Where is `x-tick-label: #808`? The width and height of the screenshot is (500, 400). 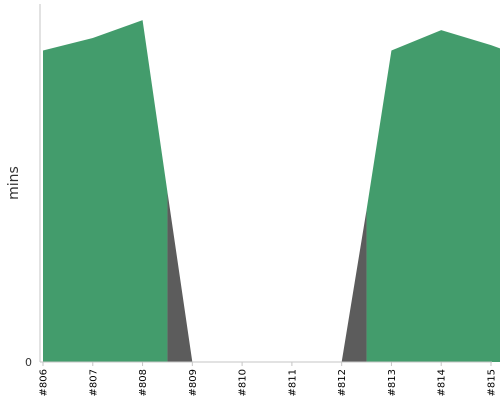
x-tick-label: #808 is located at coordinates (143, 382).